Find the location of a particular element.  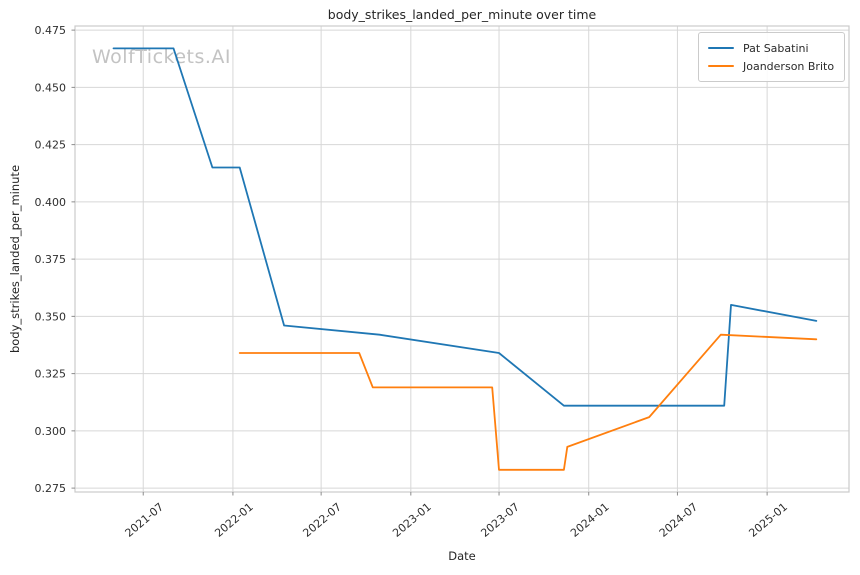

x-tick-label: 2025-01 is located at coordinates (768, 520).